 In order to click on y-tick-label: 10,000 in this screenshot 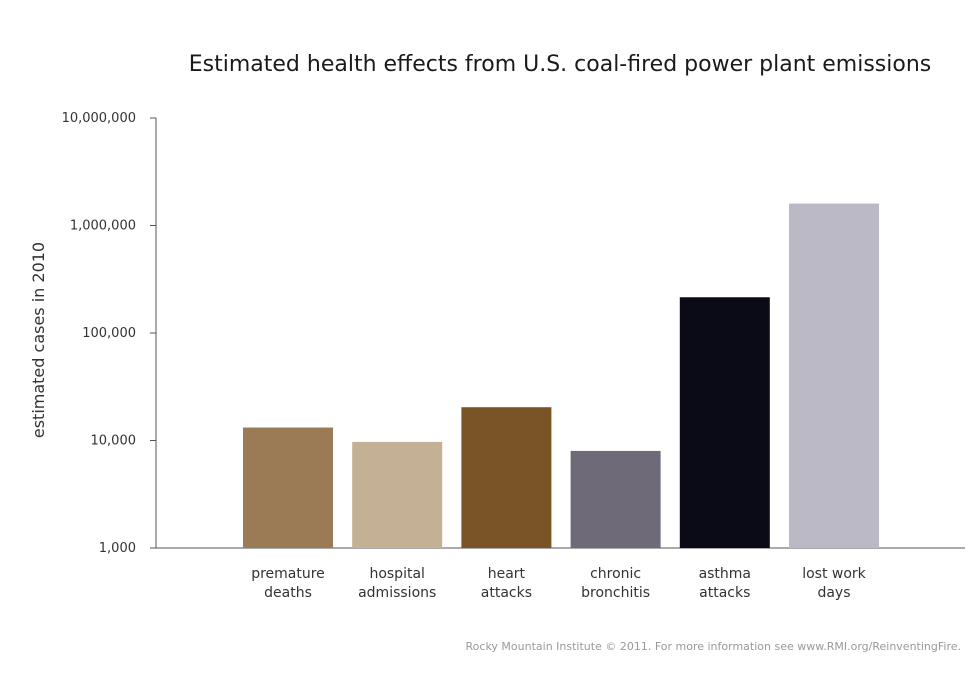, I will do `click(114, 441)`.